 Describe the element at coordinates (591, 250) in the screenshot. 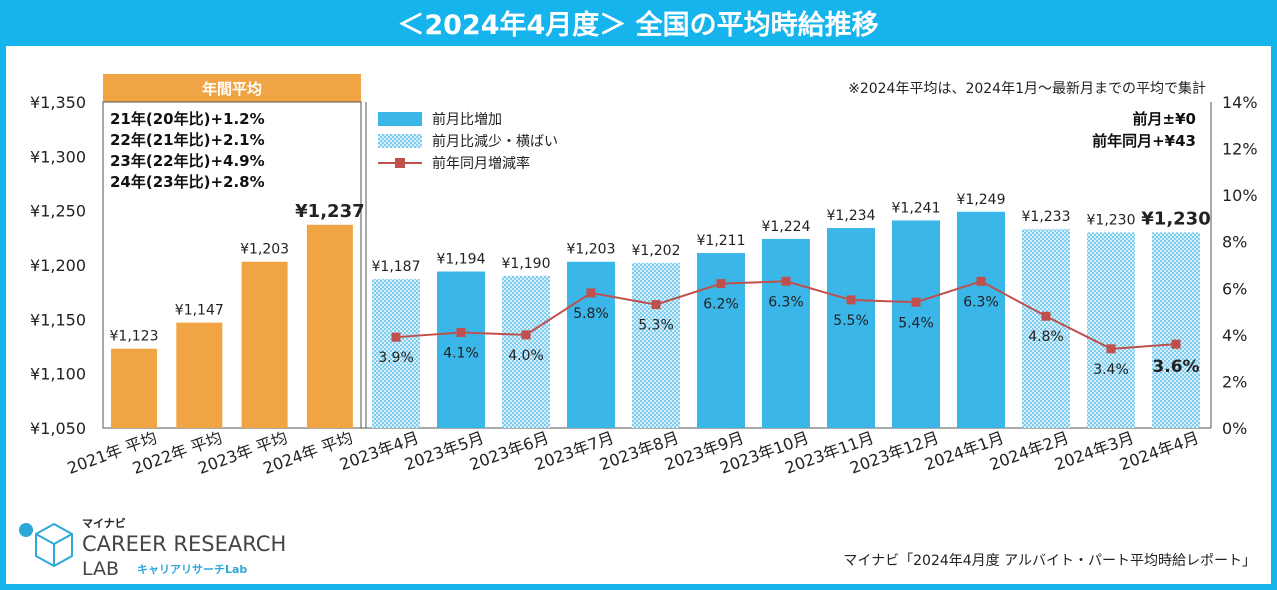

I see `bar-value-label-7: ¥1,203` at that location.